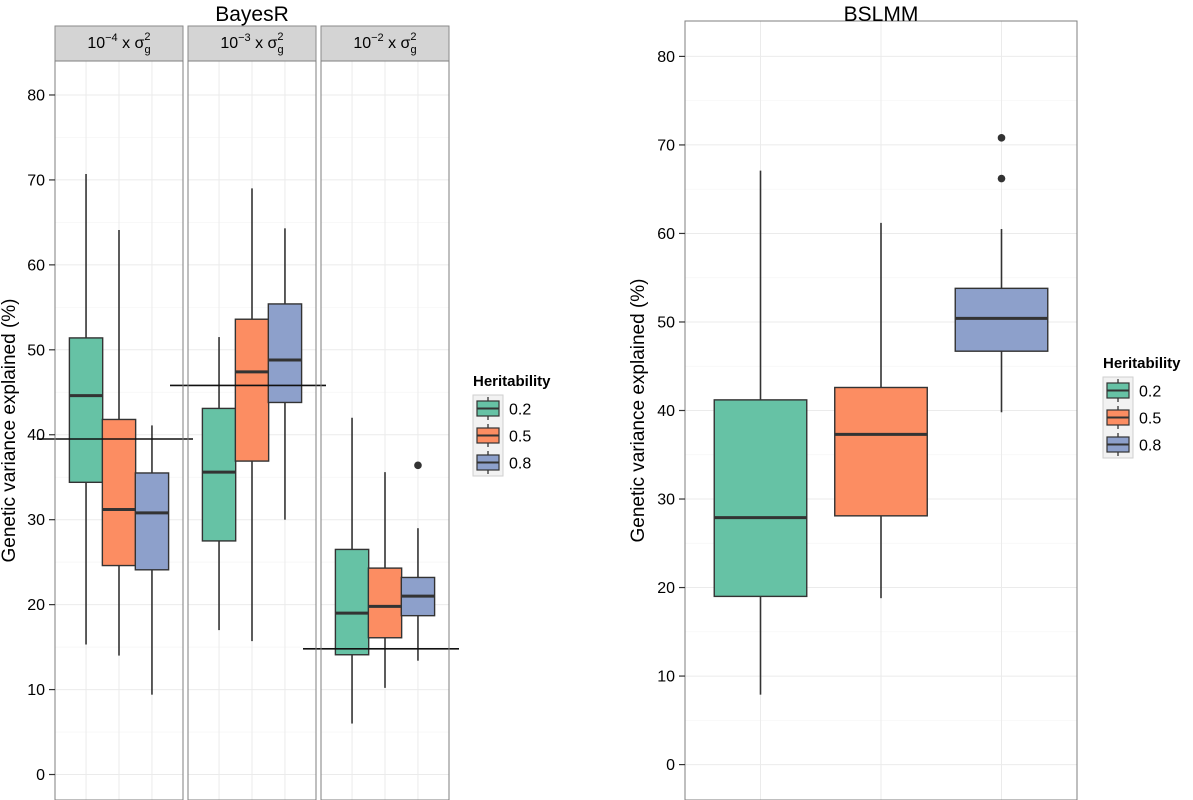 This screenshot has height=800, width=1193. Describe the element at coordinates (1150, 419) in the screenshot. I see `bslmm-legend-label-0.5: 0.5` at that location.